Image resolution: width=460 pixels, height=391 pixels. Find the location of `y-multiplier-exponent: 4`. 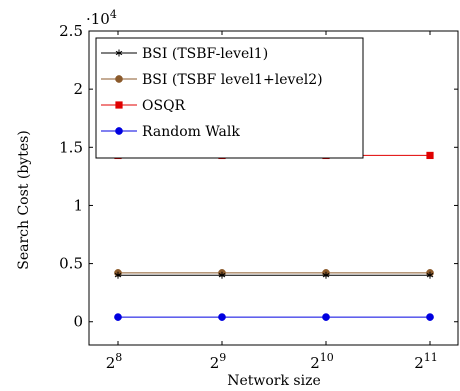

y-multiplier-exponent: 4 is located at coordinates (113, 14).